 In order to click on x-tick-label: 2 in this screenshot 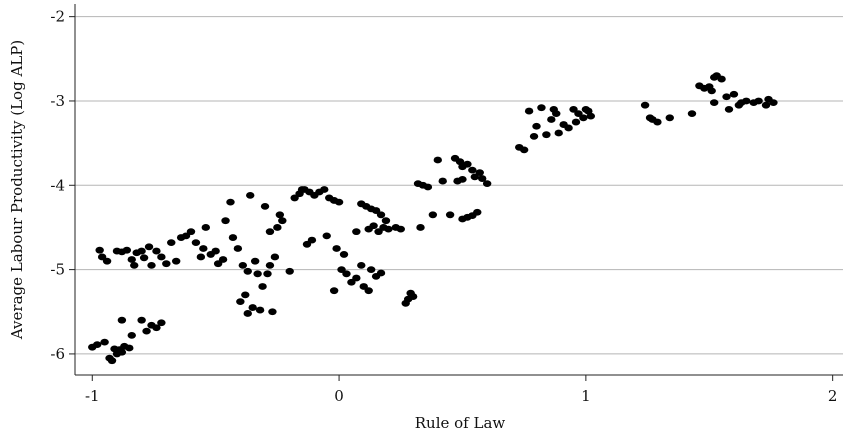, I will do `click(833, 396)`.